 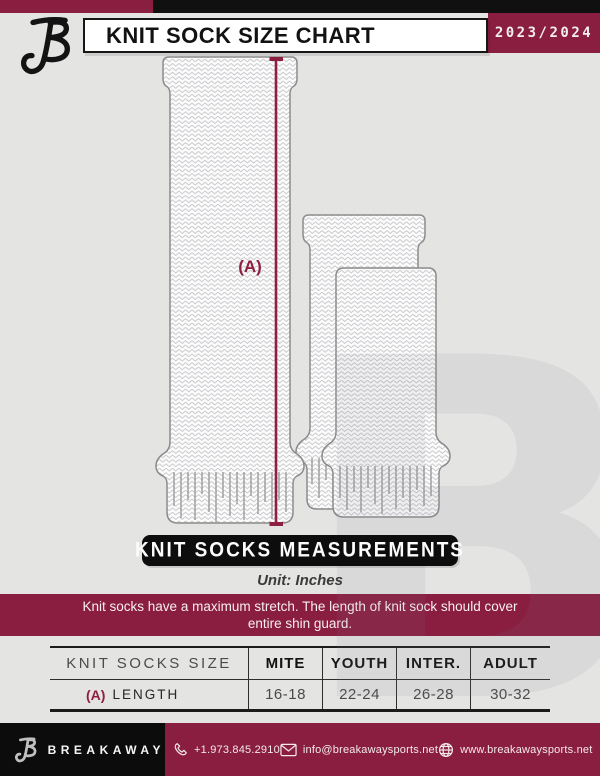 I want to click on row-label: LENGTH, so click(x=146, y=694).